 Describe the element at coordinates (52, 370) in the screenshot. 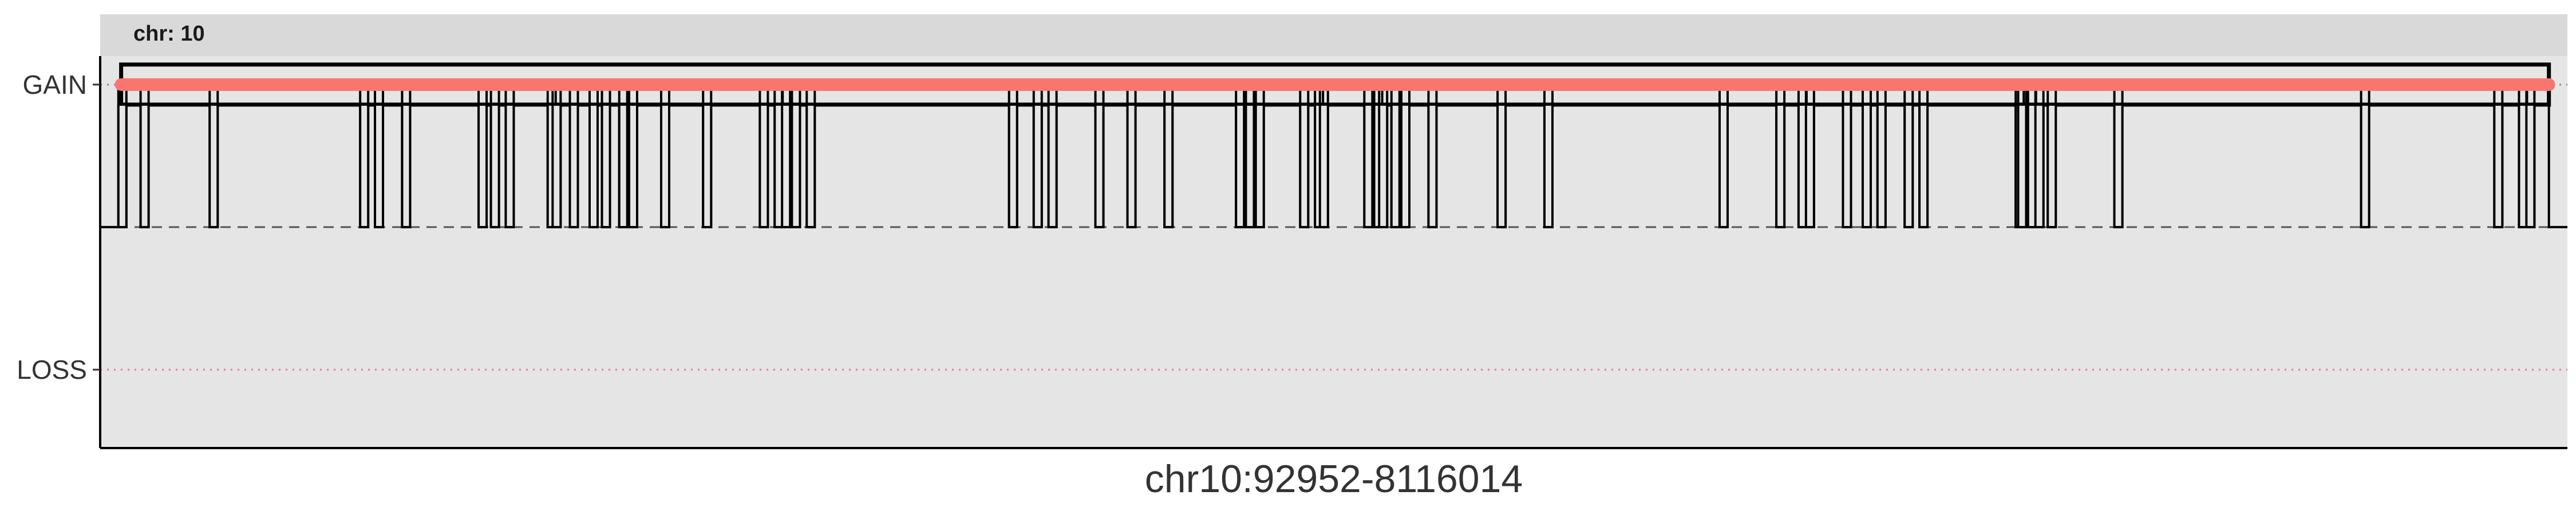

I see `y-tick-label-loss: LOSS` at that location.